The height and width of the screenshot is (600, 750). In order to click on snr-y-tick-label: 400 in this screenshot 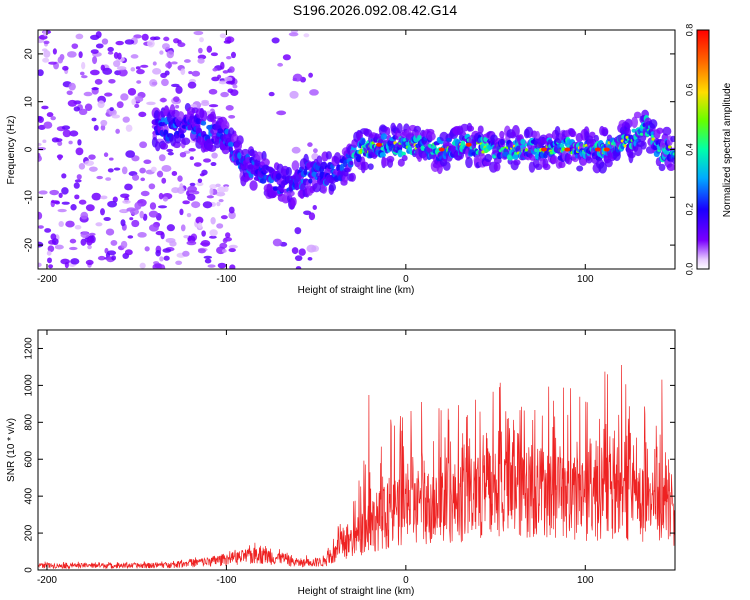, I will do `click(29, 495)`.